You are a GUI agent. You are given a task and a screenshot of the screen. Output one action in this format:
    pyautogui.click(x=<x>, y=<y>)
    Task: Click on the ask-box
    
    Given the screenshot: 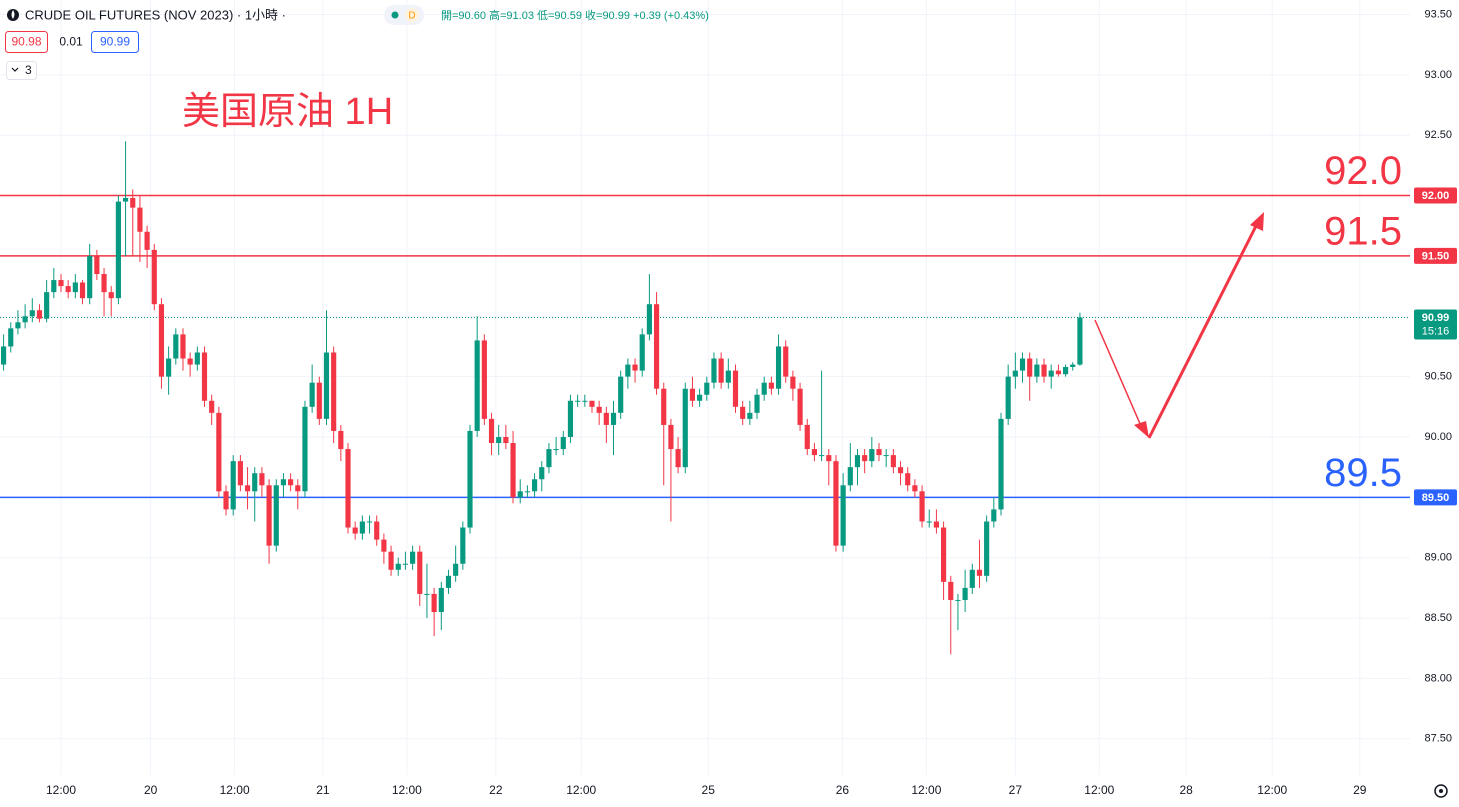 What is the action you would take?
    pyautogui.click(x=115, y=42)
    